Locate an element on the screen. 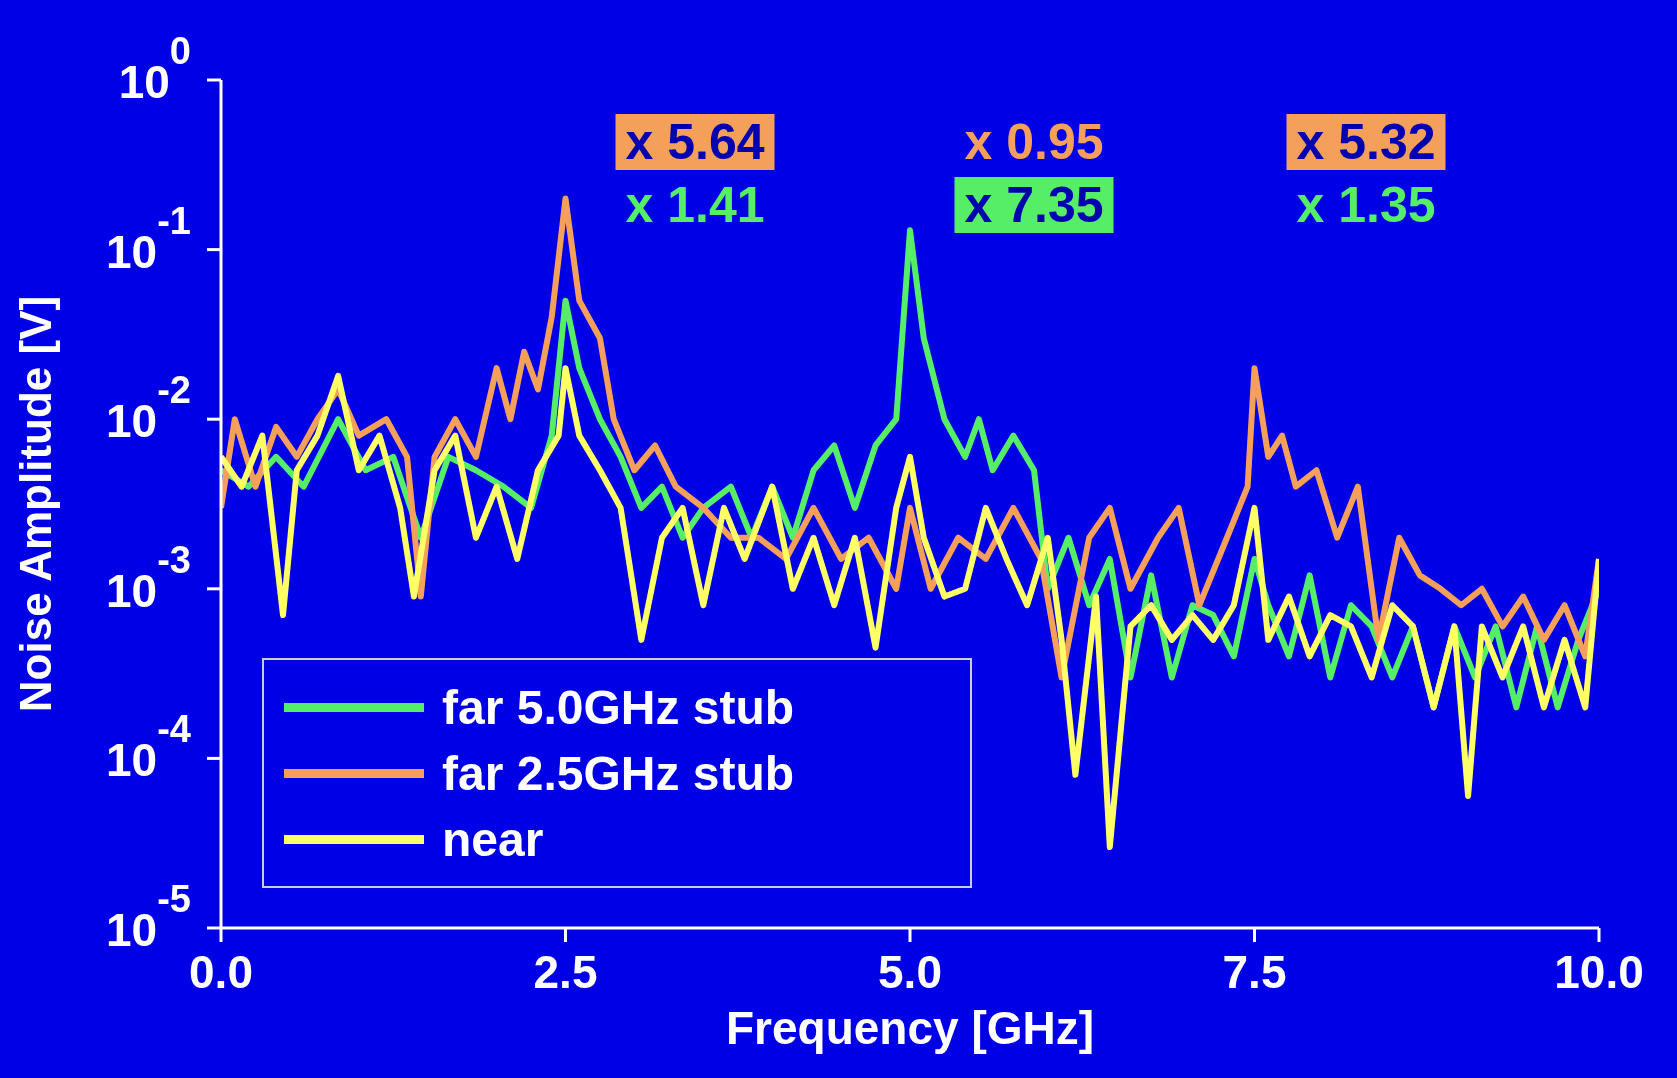 Image resolution: width=1677 pixels, height=1078 pixels. y-tick-label: 10$^{-3}$ is located at coordinates (148, 577).